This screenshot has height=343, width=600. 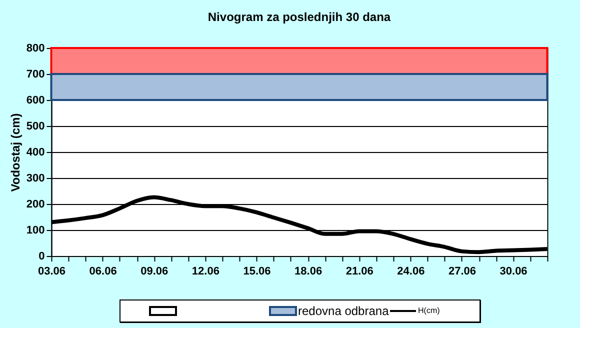 I want to click on y-tick-label: 100, so click(x=35, y=230).